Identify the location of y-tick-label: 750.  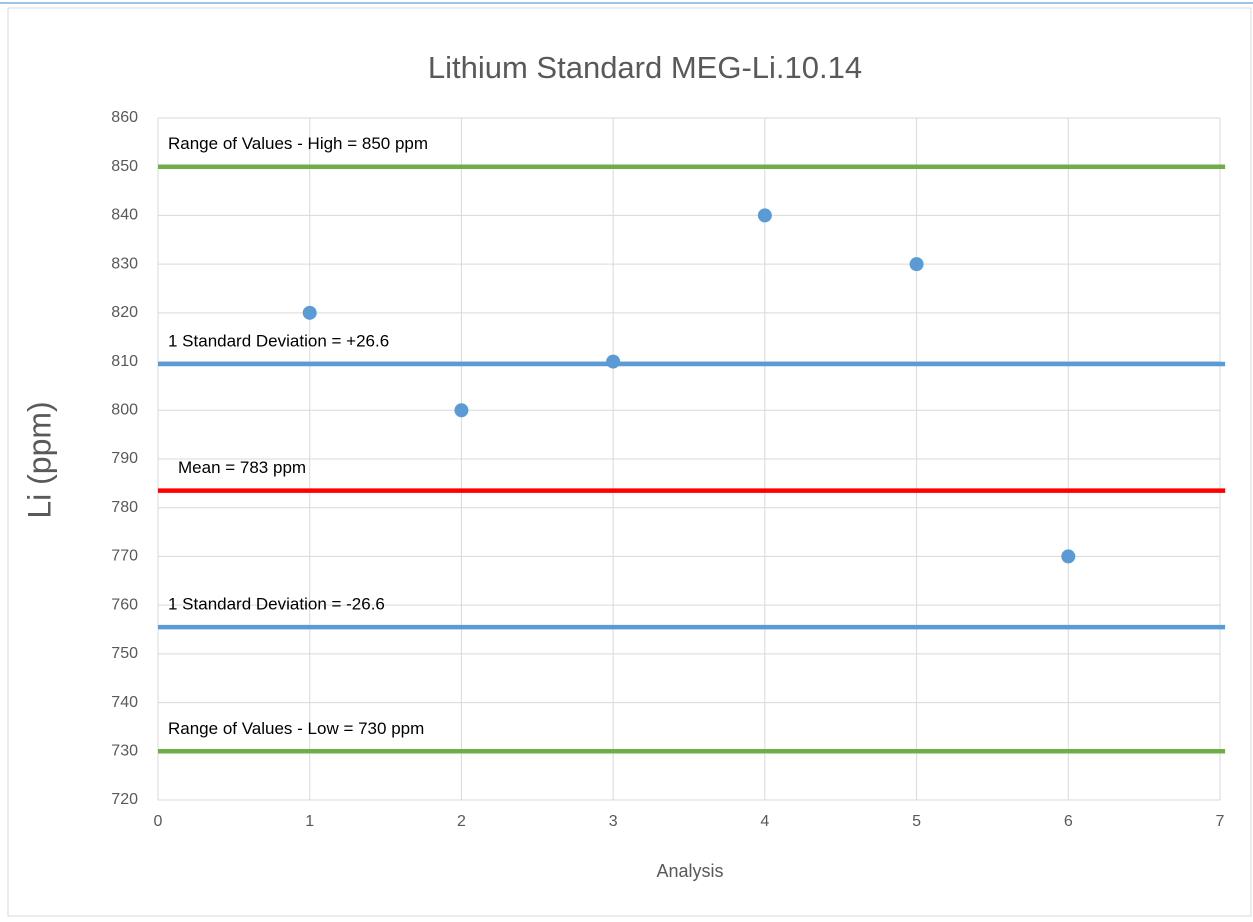
(124, 653).